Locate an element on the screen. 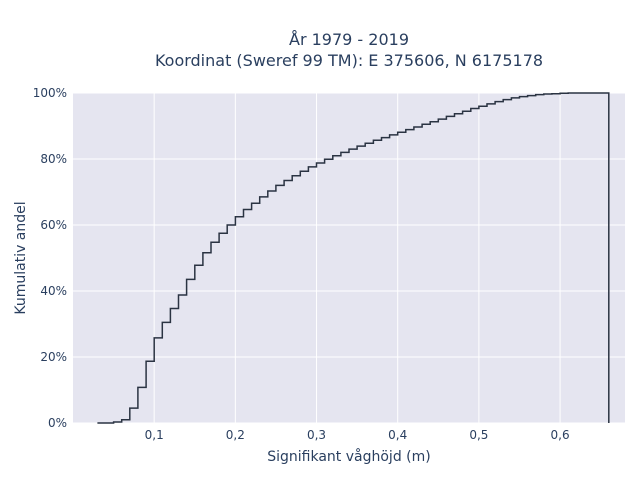  x-tick-label: 0,6 is located at coordinates (560, 435).